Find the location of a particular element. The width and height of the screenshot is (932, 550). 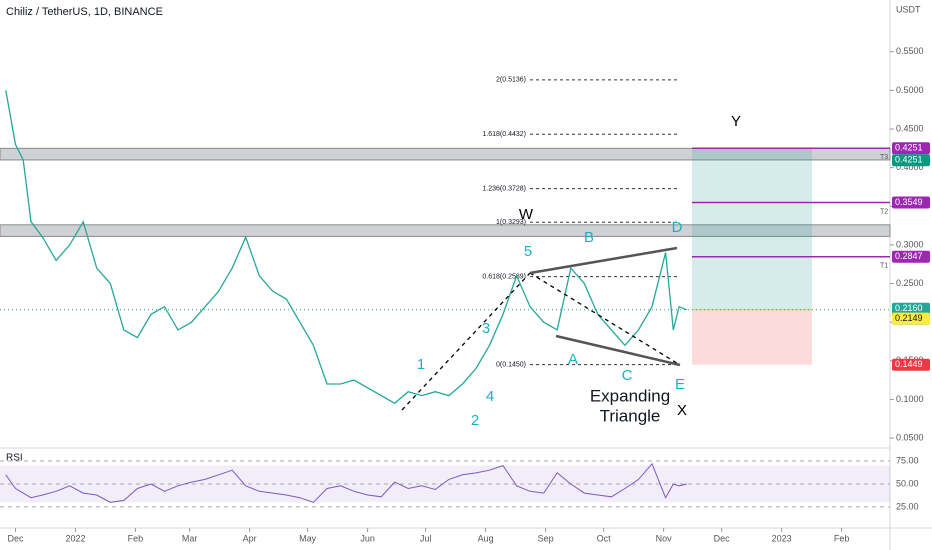

wave-label: 4 is located at coordinates (490, 396).